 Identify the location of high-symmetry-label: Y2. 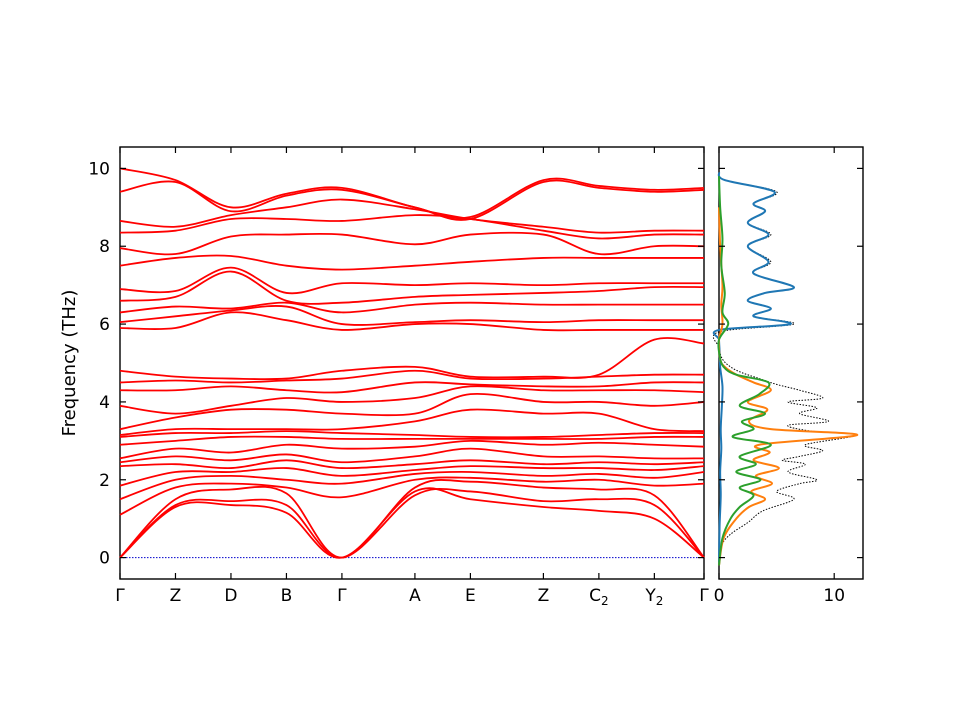
(653, 597).